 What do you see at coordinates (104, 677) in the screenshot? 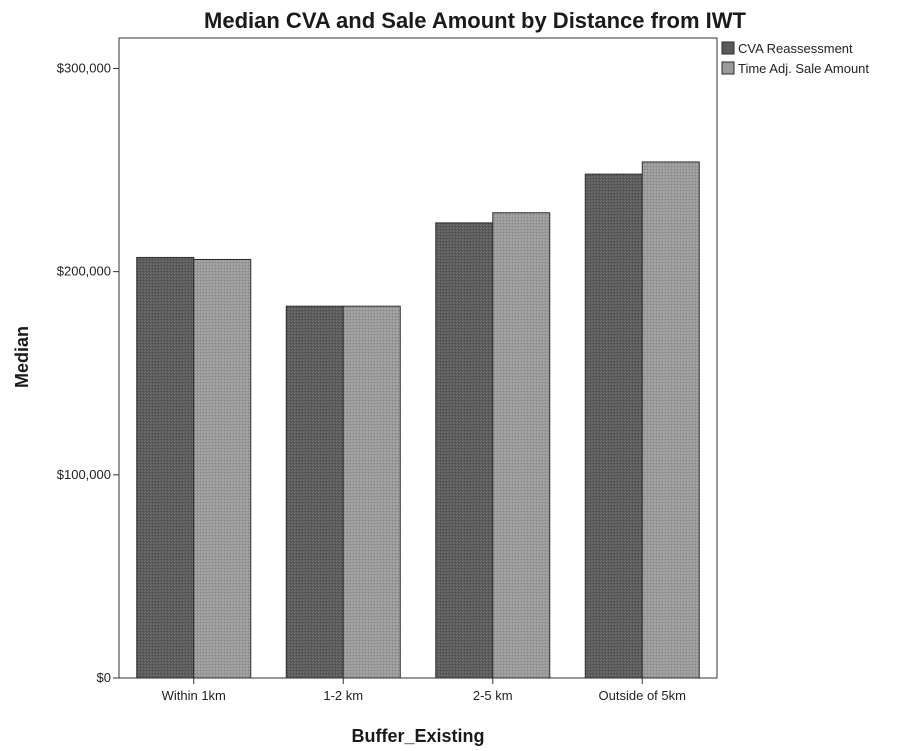
I see `y-tick-label: $0` at bounding box center [104, 677].